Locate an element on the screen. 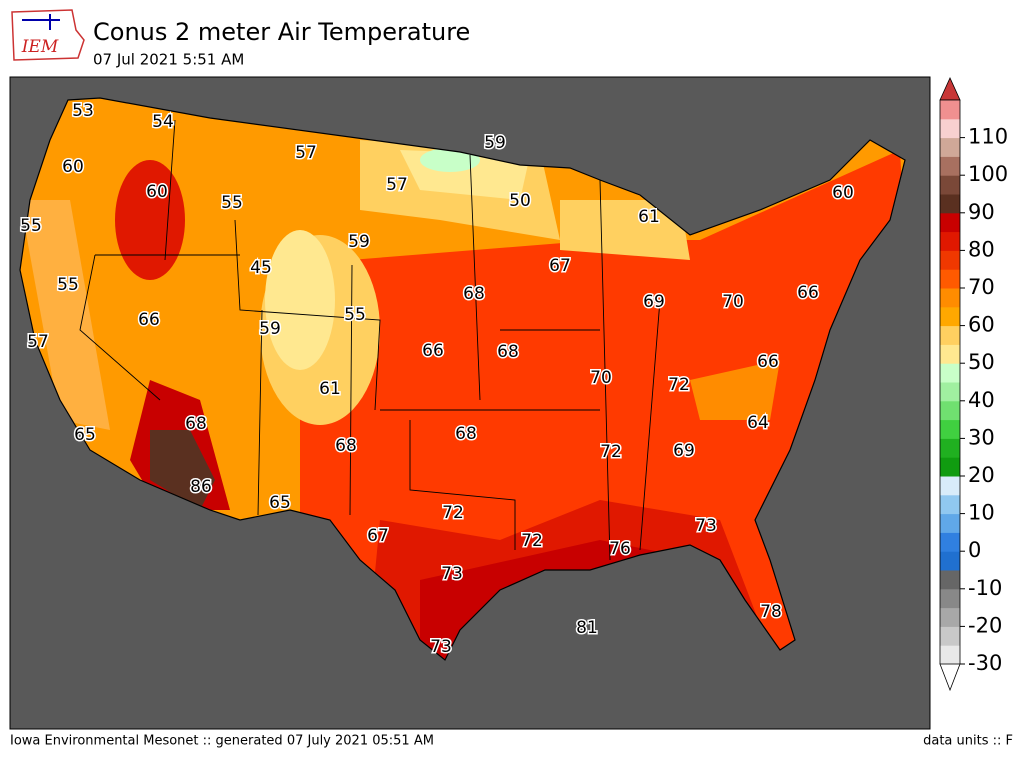 This screenshot has width=1024, height=768. colorbar-extend-top is located at coordinates (950, 89).